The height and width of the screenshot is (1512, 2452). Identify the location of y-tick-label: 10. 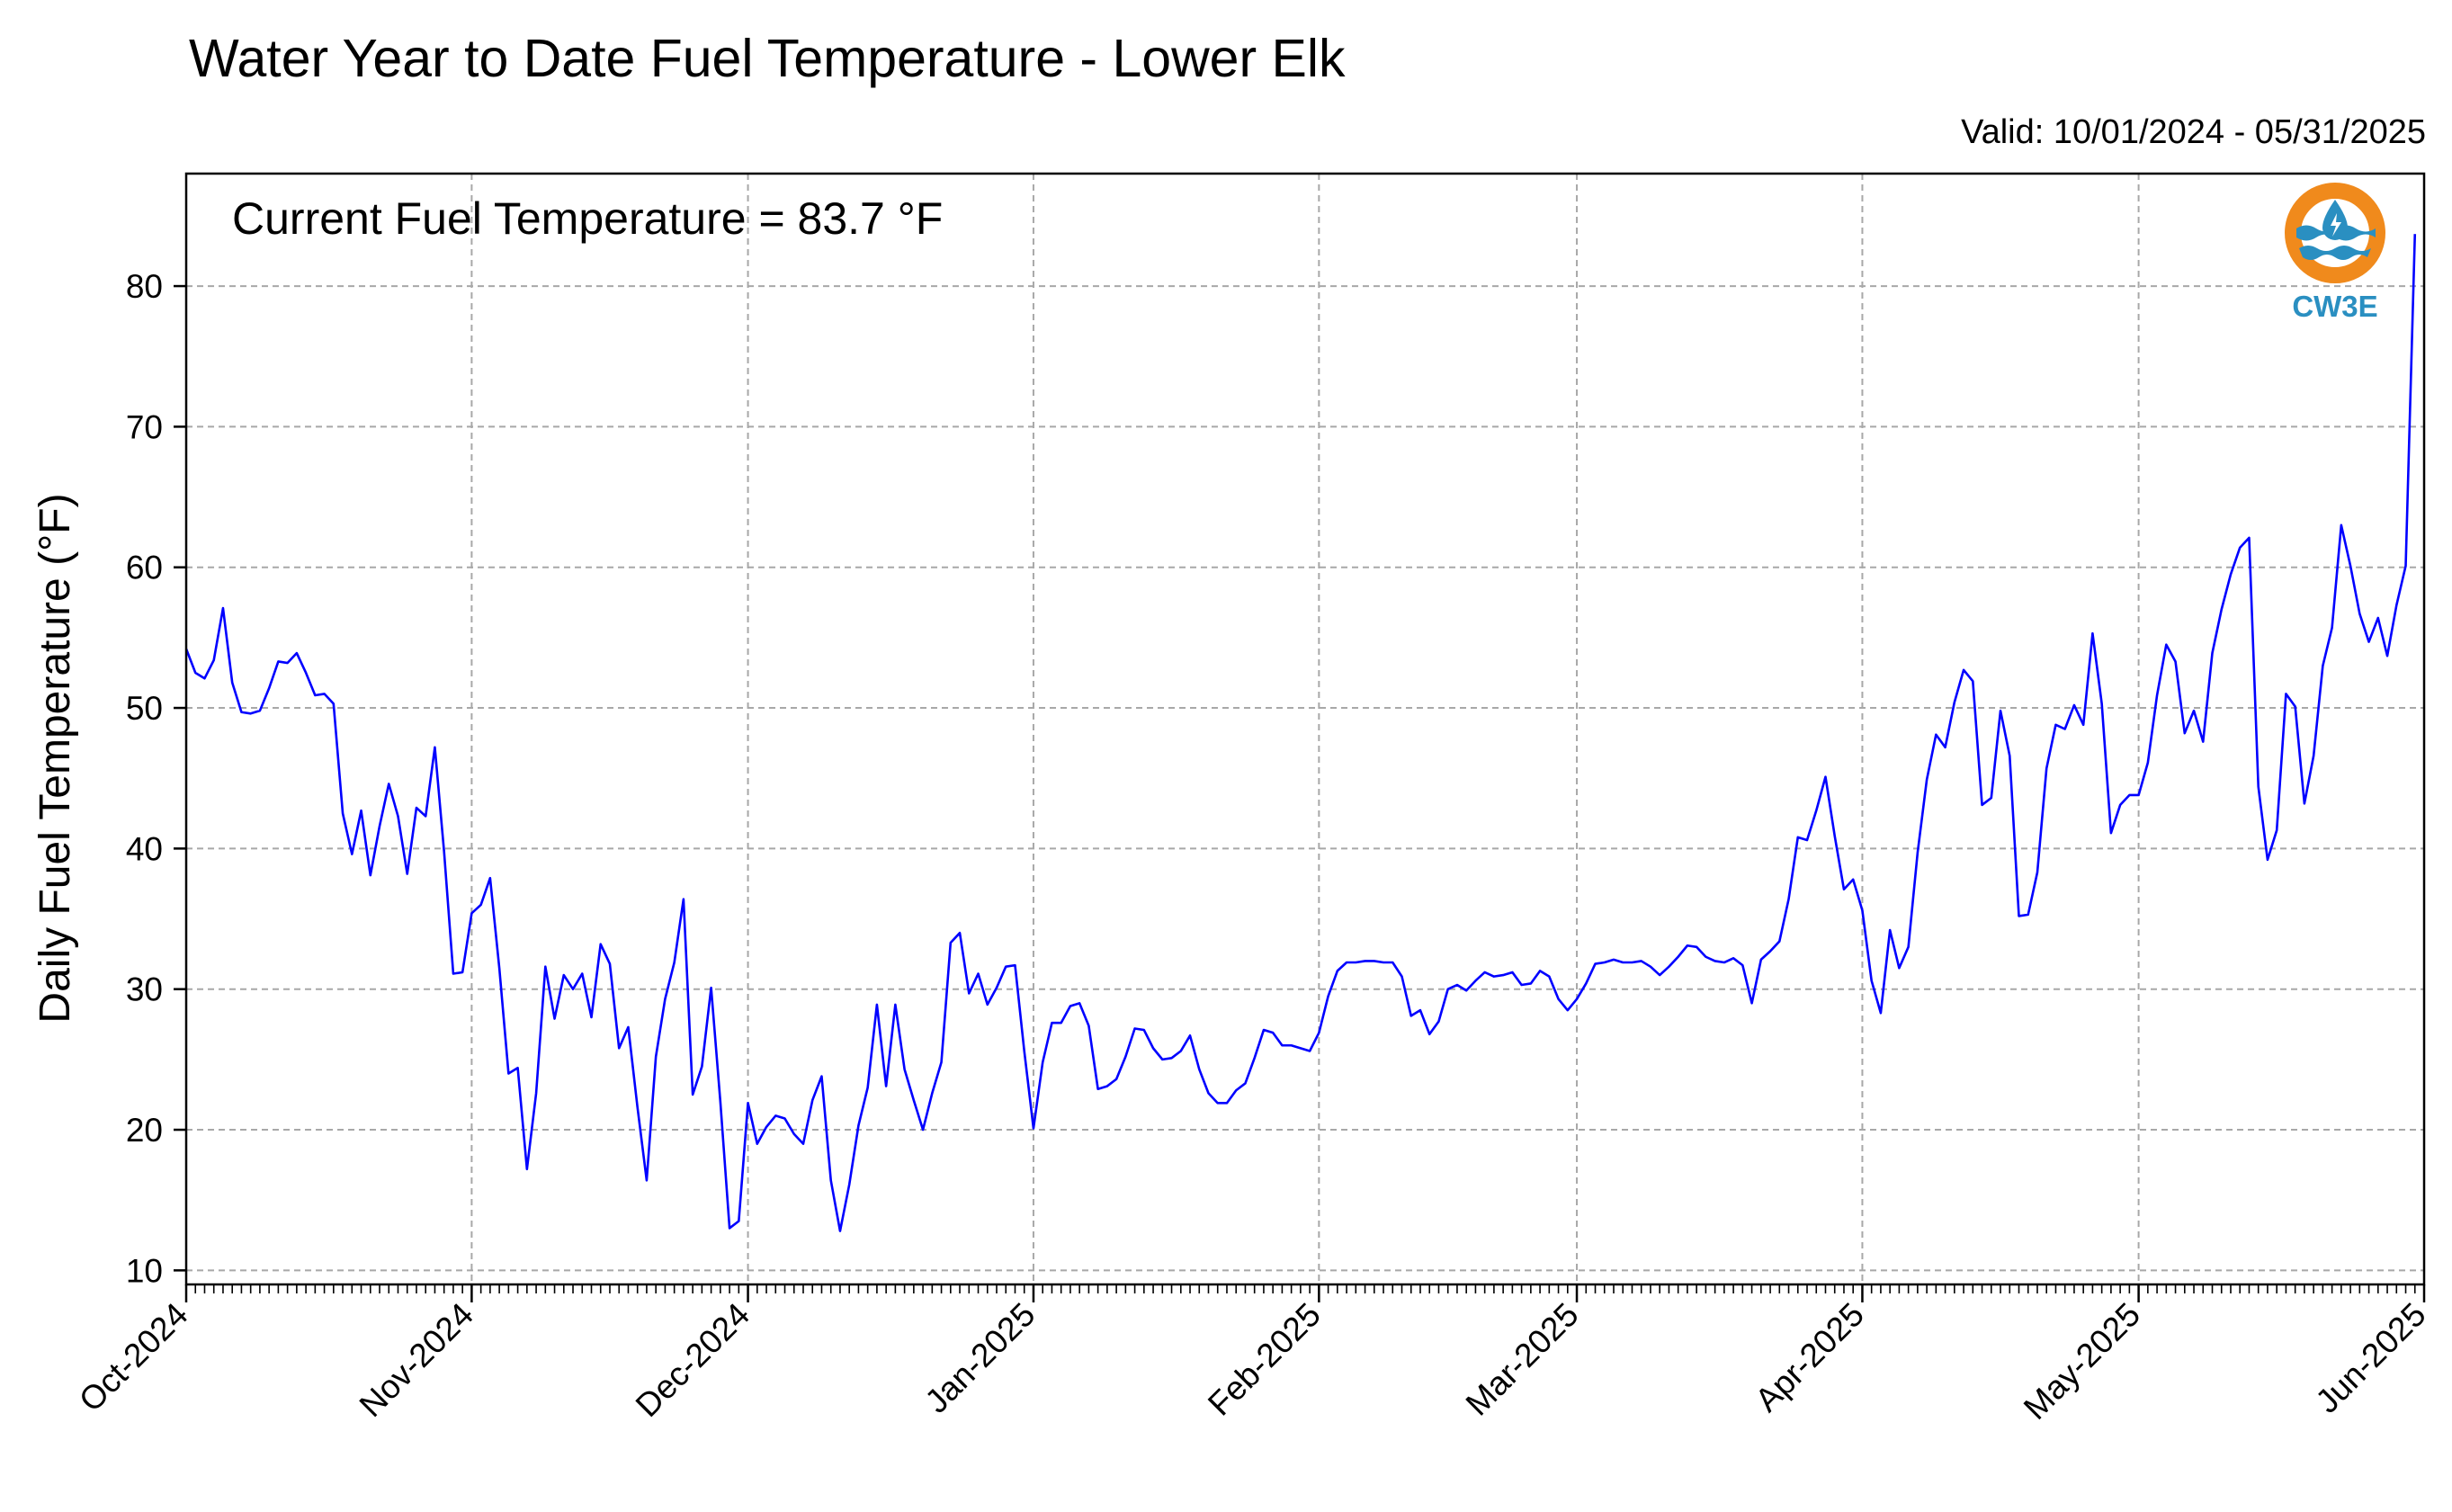
(144, 1270).